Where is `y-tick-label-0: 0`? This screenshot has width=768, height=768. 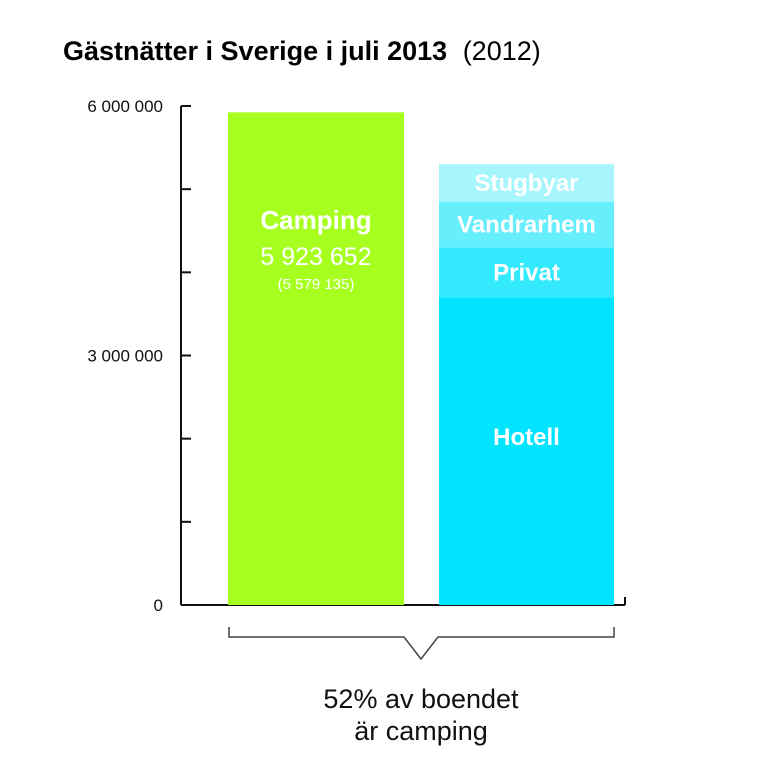 y-tick-label-0: 0 is located at coordinates (158, 605).